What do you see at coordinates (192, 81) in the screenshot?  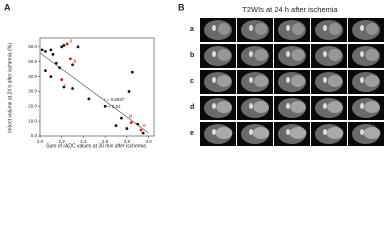 I see `row-label: c` at bounding box center [192, 81].